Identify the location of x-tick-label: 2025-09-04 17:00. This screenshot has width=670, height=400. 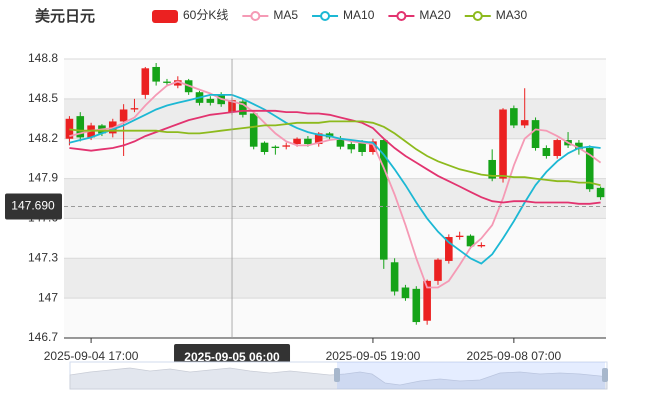
(91, 356).